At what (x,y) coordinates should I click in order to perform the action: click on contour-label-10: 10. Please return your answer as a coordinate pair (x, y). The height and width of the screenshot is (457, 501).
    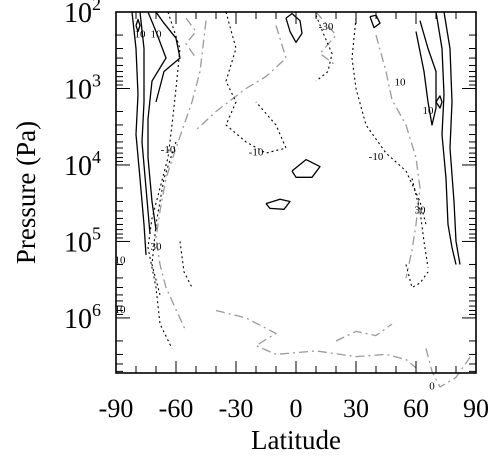
    Looking at the image, I should click on (429, 111).